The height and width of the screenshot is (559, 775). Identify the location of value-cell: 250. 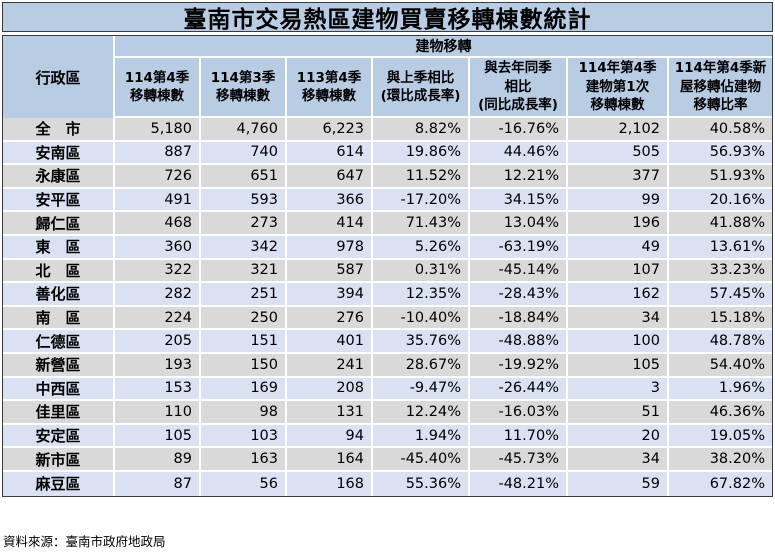
(244, 318).